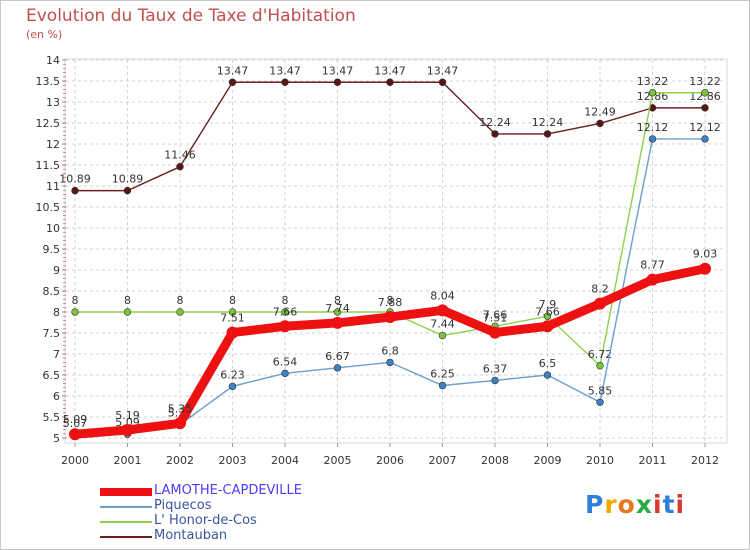 This screenshot has height=550, width=750. Describe the element at coordinates (495, 460) in the screenshot. I see `x-tick-label: 2008` at that location.